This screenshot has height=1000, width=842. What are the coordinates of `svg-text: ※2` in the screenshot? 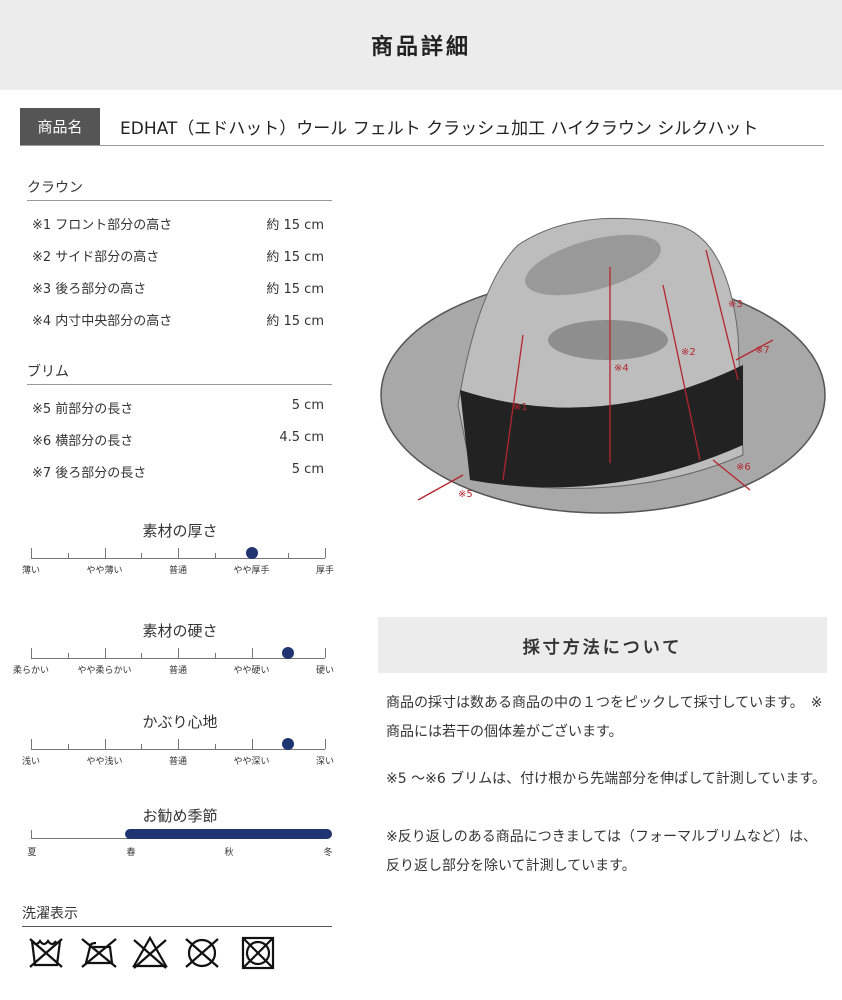 It's located at (688, 352).